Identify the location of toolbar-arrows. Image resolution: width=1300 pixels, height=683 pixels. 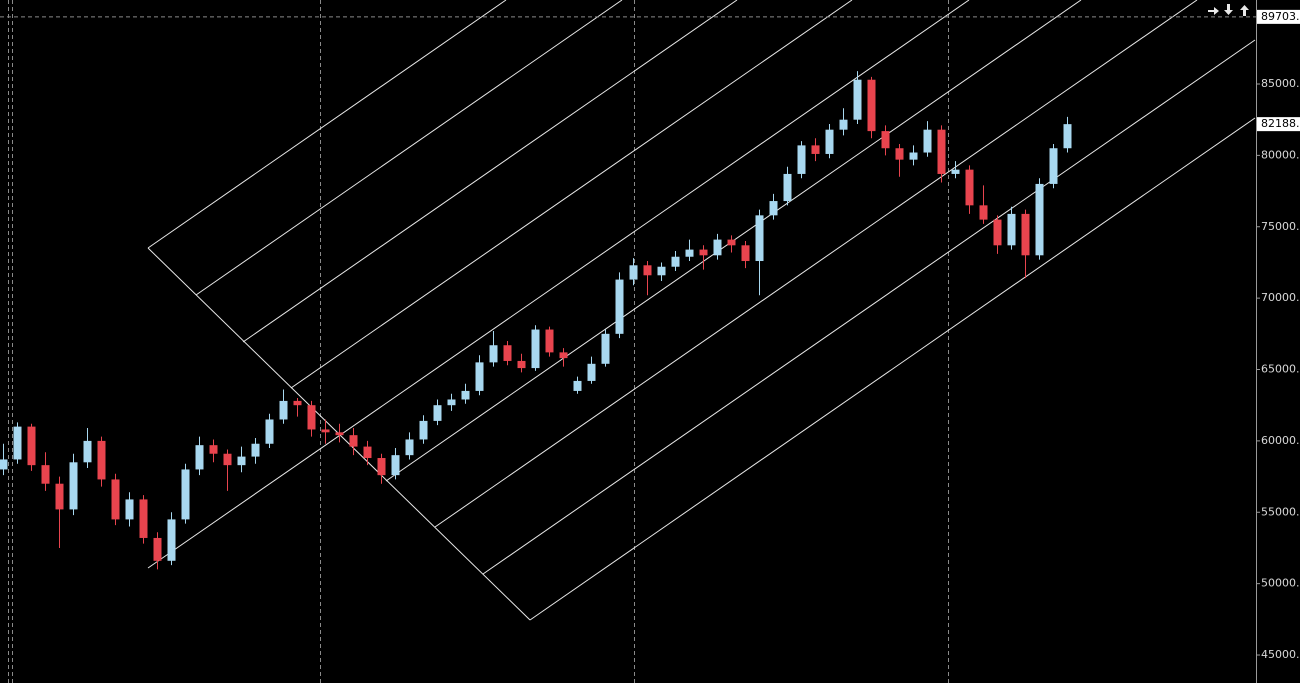
(1228, 10).